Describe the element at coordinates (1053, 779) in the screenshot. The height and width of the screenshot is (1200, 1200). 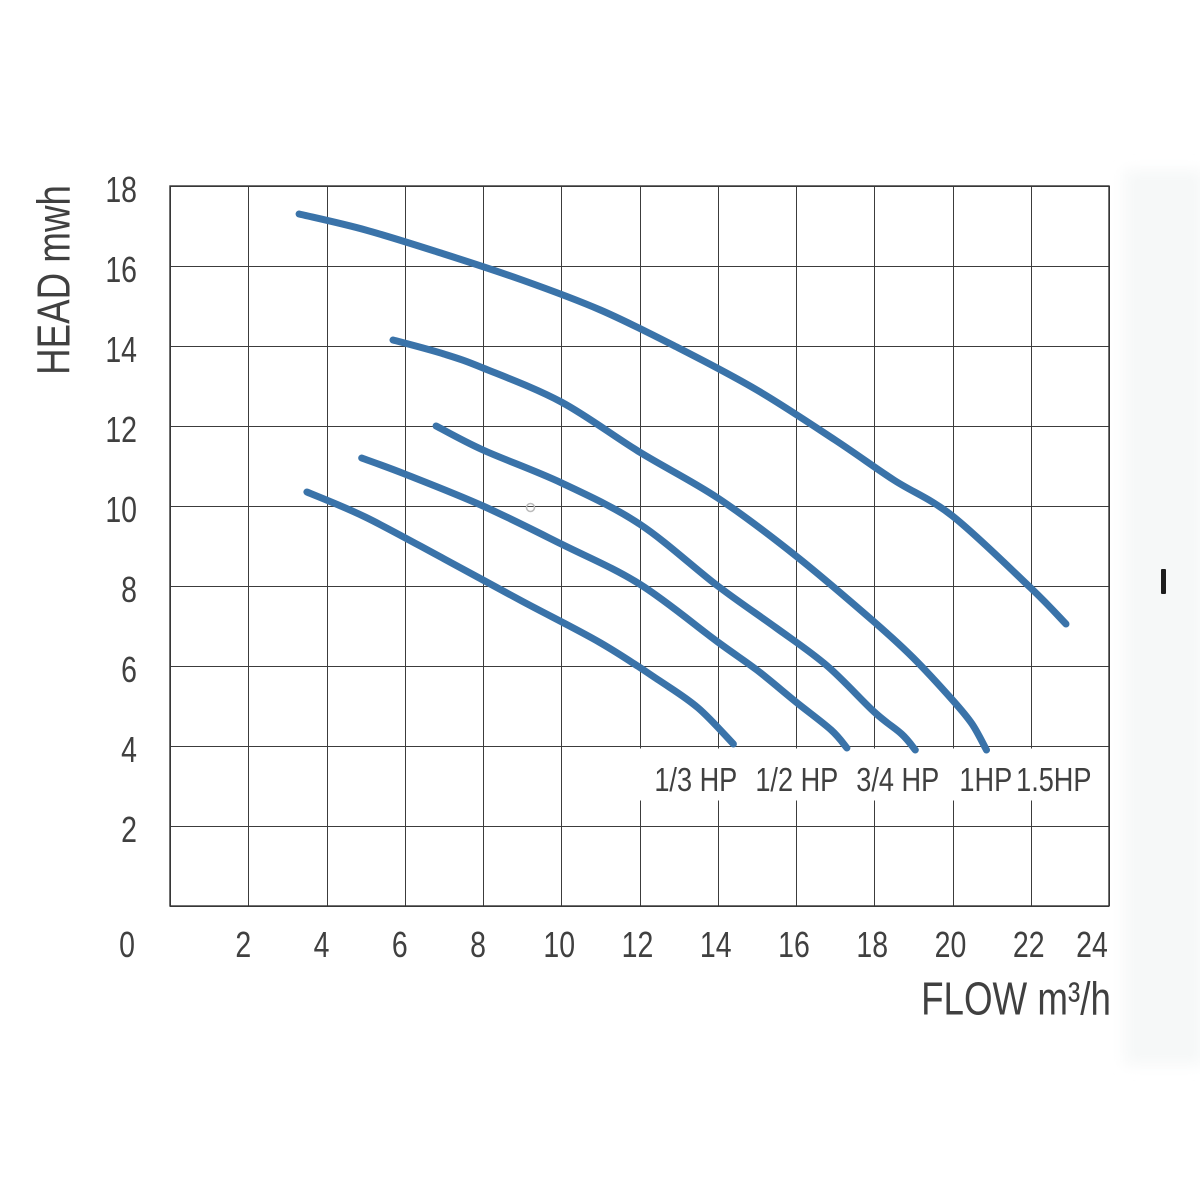
I see `curve-label-1.5hp: 1.5HP` at that location.